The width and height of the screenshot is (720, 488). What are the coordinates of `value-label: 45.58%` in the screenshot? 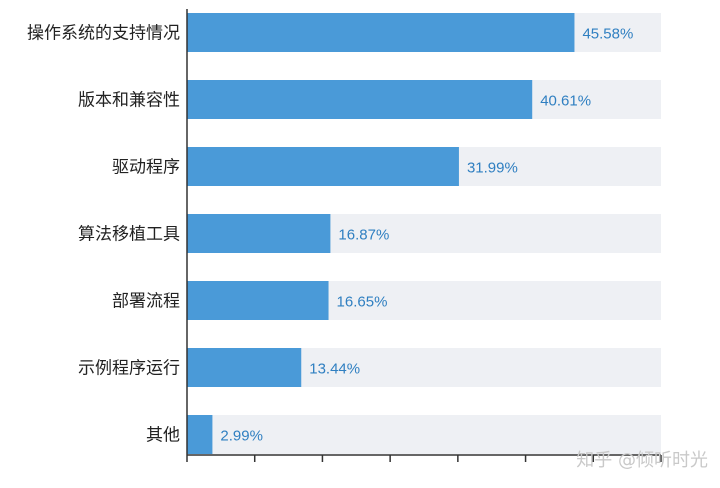 It's located at (607, 34).